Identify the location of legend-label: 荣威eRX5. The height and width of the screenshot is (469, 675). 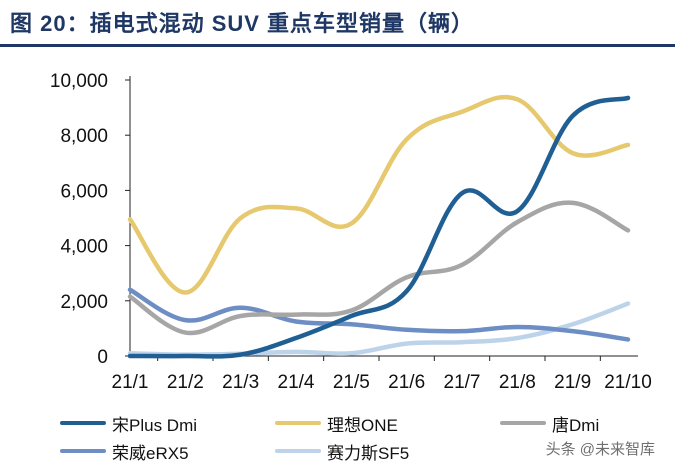
(150, 453).